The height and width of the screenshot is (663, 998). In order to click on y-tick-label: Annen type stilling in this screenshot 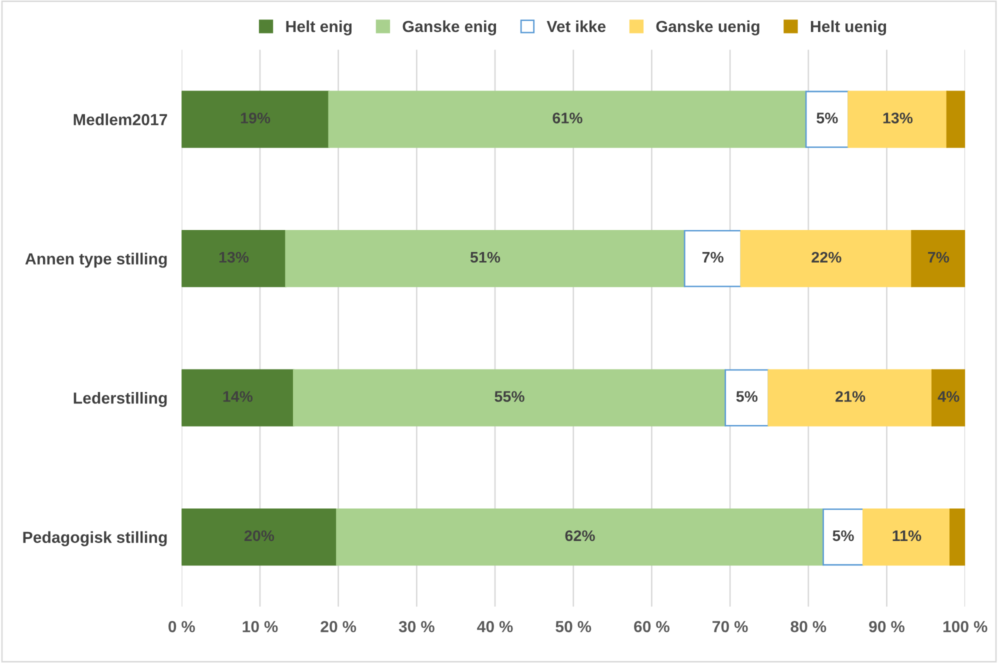, I will do `click(96, 260)`.